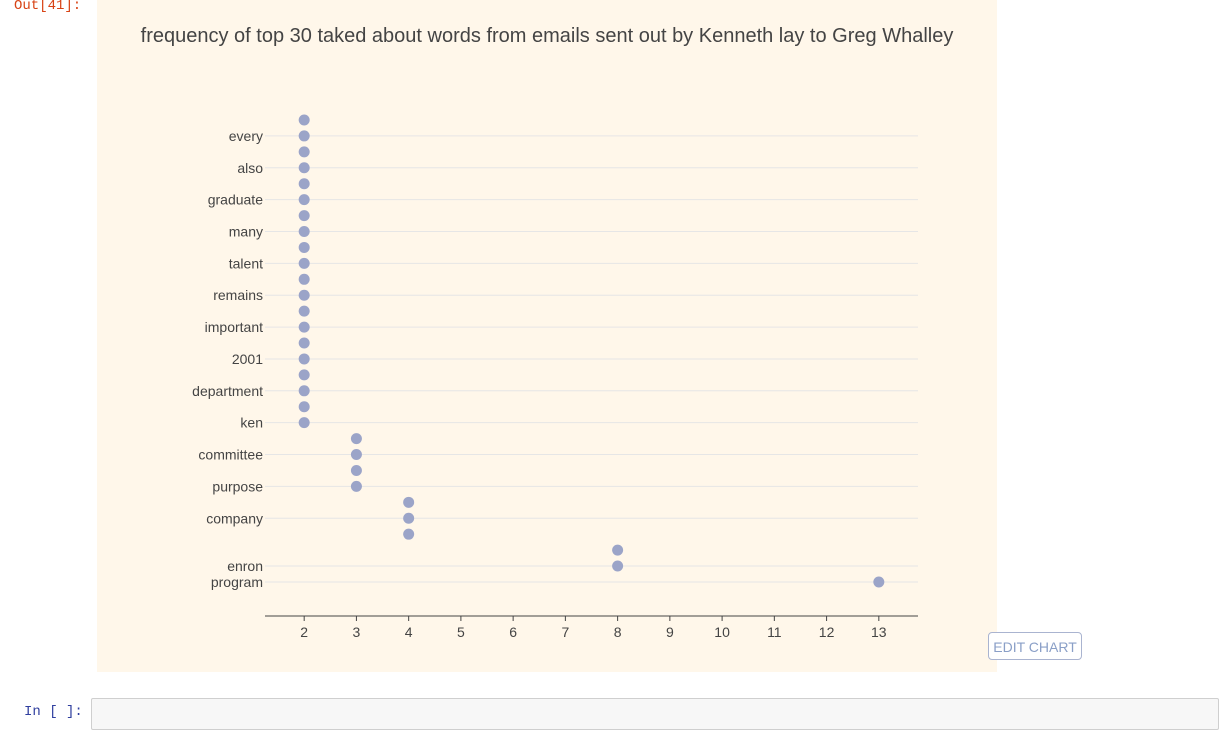  Describe the element at coordinates (461, 632) in the screenshot. I see `x-tick-label: 5` at that location.